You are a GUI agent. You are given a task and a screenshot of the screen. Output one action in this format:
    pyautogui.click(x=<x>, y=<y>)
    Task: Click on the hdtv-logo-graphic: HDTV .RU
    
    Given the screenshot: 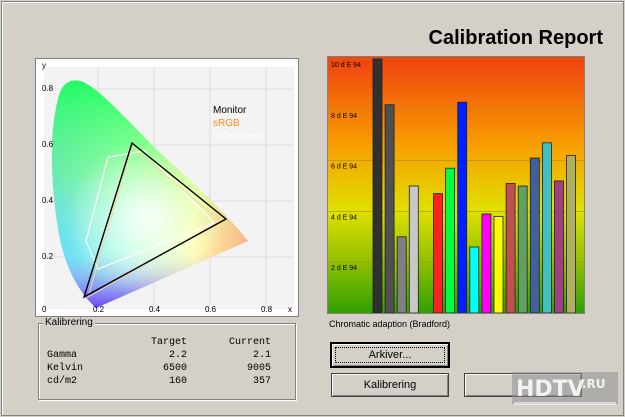 What is the action you would take?
    pyautogui.click(x=565, y=388)
    